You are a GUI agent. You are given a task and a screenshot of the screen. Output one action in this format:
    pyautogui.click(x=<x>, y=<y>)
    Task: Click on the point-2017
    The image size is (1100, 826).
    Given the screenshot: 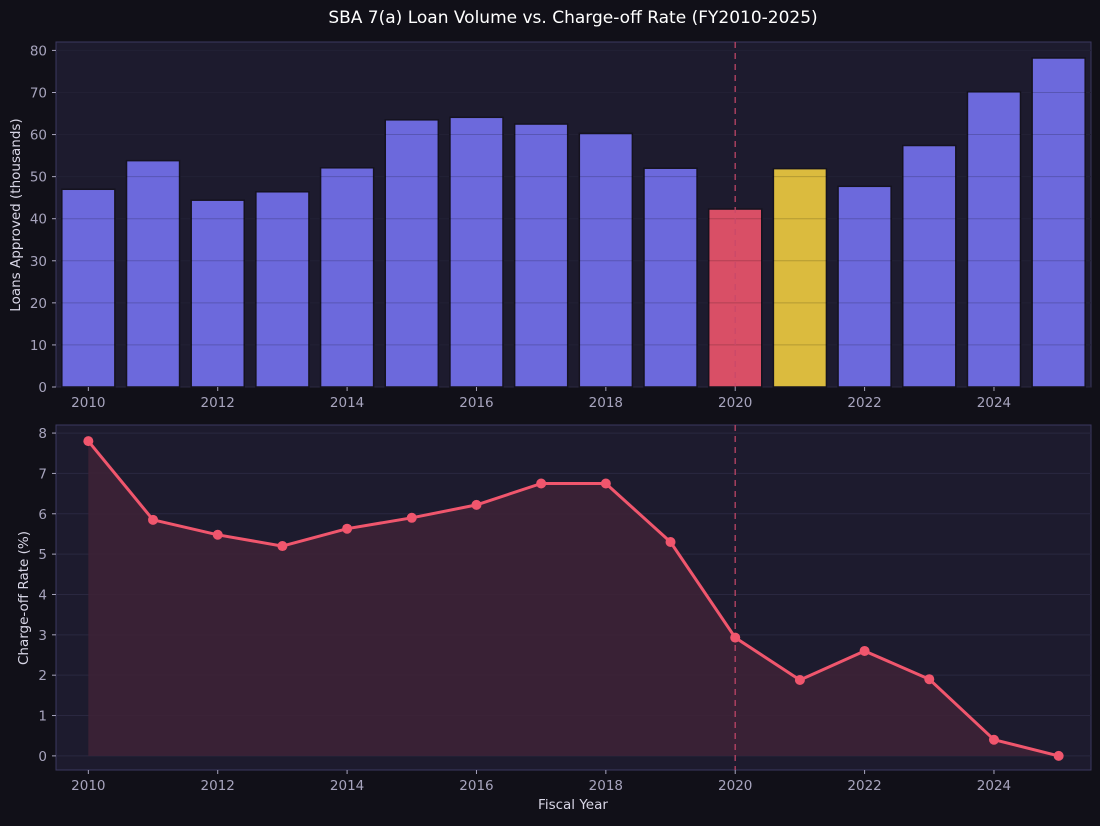 What is the action you would take?
    pyautogui.click(x=541, y=483)
    